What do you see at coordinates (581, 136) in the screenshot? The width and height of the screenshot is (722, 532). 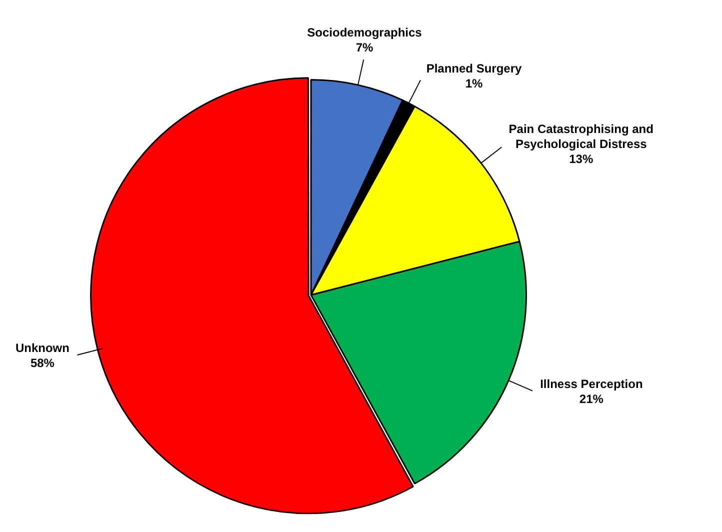 I see `slice-label: Pain Catastrophising and Psychological Distress` at bounding box center [581, 136].